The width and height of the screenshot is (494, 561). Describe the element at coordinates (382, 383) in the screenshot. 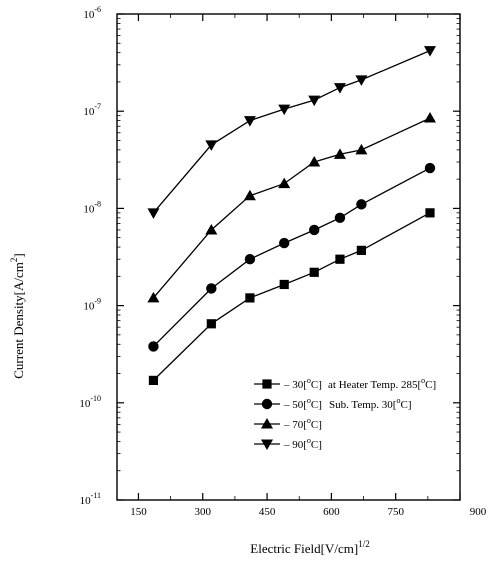

I see `annotation-1: at Heater Temp. 285[oC]` at that location.